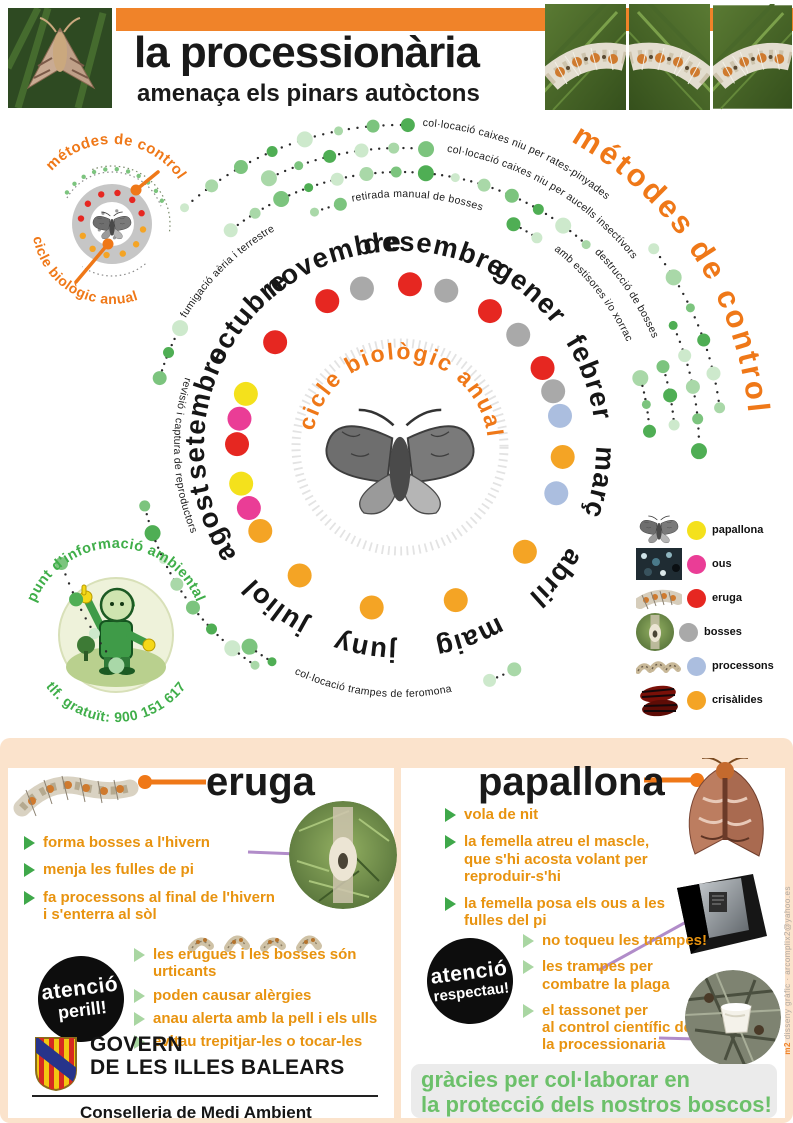 The width and height of the screenshot is (793, 1123). What do you see at coordinates (696, 564) in the screenshot?
I see `legend-dot-ous` at bounding box center [696, 564].